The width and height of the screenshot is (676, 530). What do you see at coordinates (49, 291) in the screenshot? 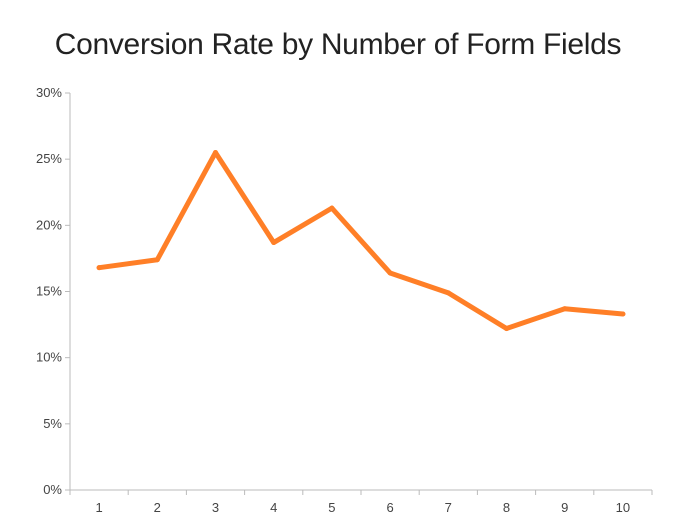
I see `y-tick-label: 15%` at bounding box center [49, 291].